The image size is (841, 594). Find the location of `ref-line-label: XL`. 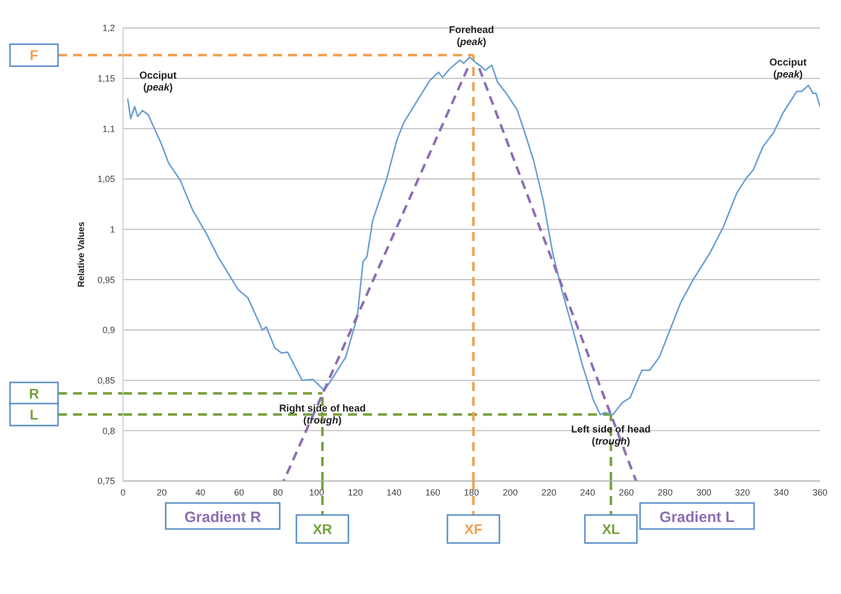

ref-line-label: XL is located at coordinates (611, 529).